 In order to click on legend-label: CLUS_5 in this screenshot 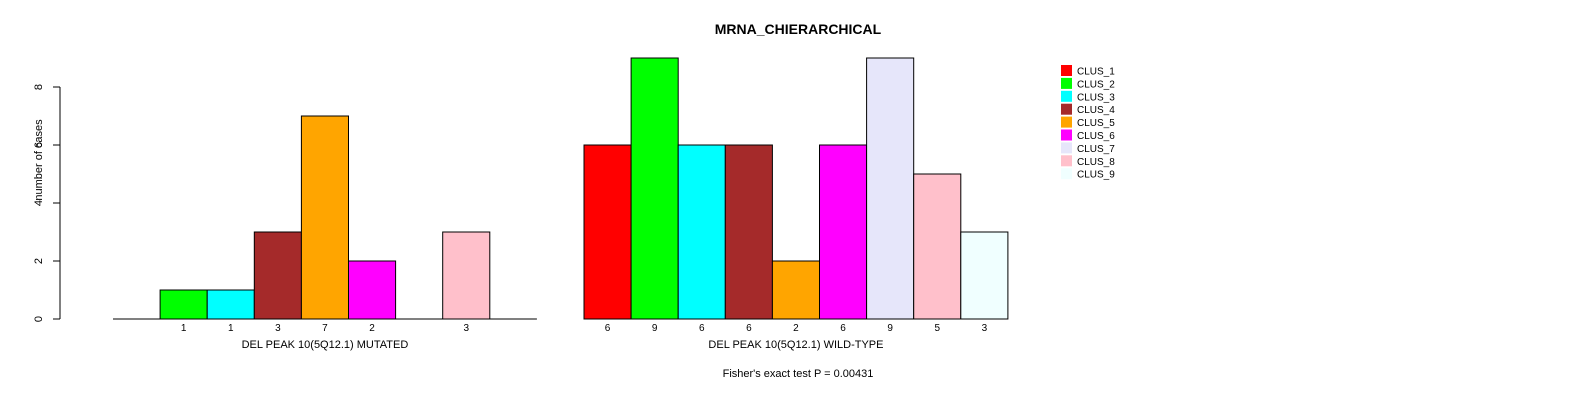, I will do `click(1096, 123)`.